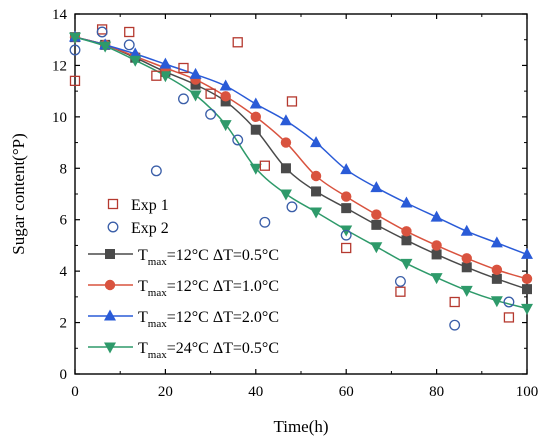 The image size is (550, 444). What do you see at coordinates (64, 169) in the screenshot?
I see `y-tick-label: 8` at bounding box center [64, 169].